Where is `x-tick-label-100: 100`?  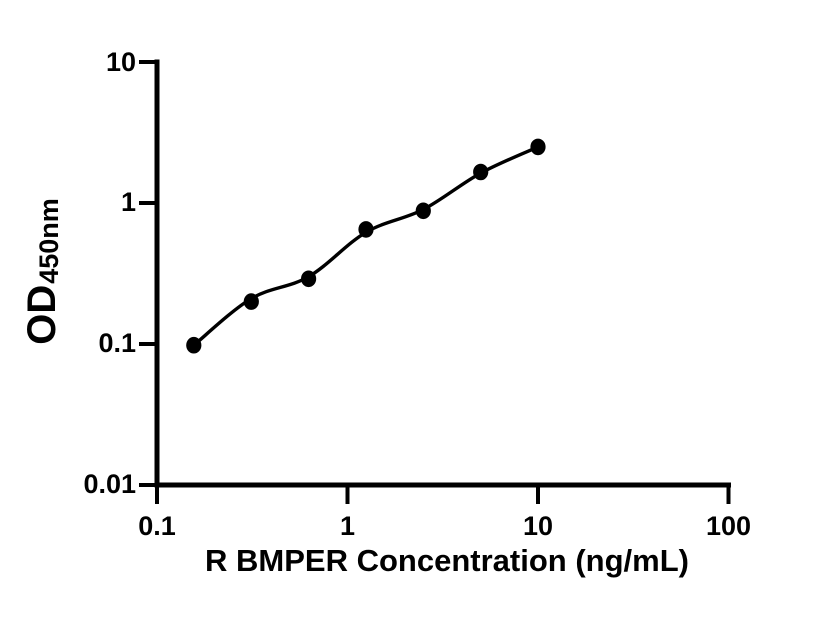
x-tick-label-100: 100 is located at coordinates (728, 526).